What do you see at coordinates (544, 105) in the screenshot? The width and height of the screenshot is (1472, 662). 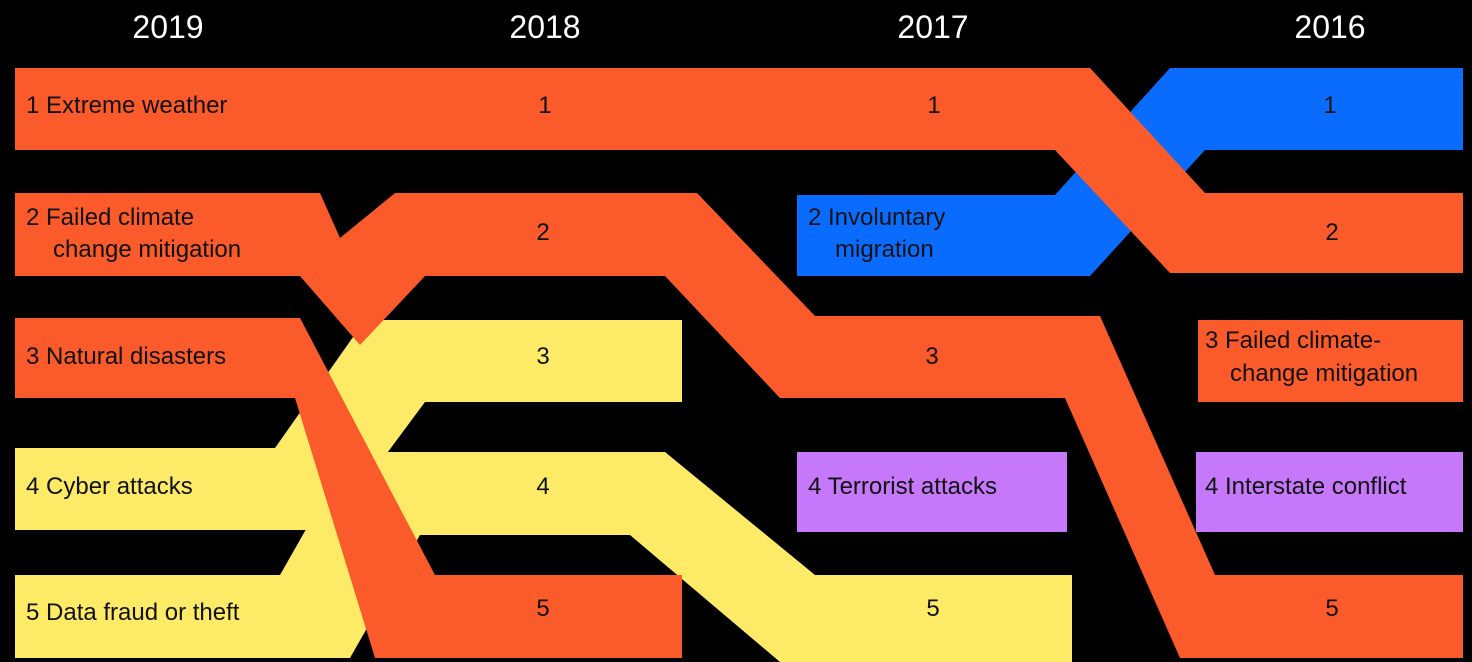 I see `rank-2018-1: 1` at bounding box center [544, 105].